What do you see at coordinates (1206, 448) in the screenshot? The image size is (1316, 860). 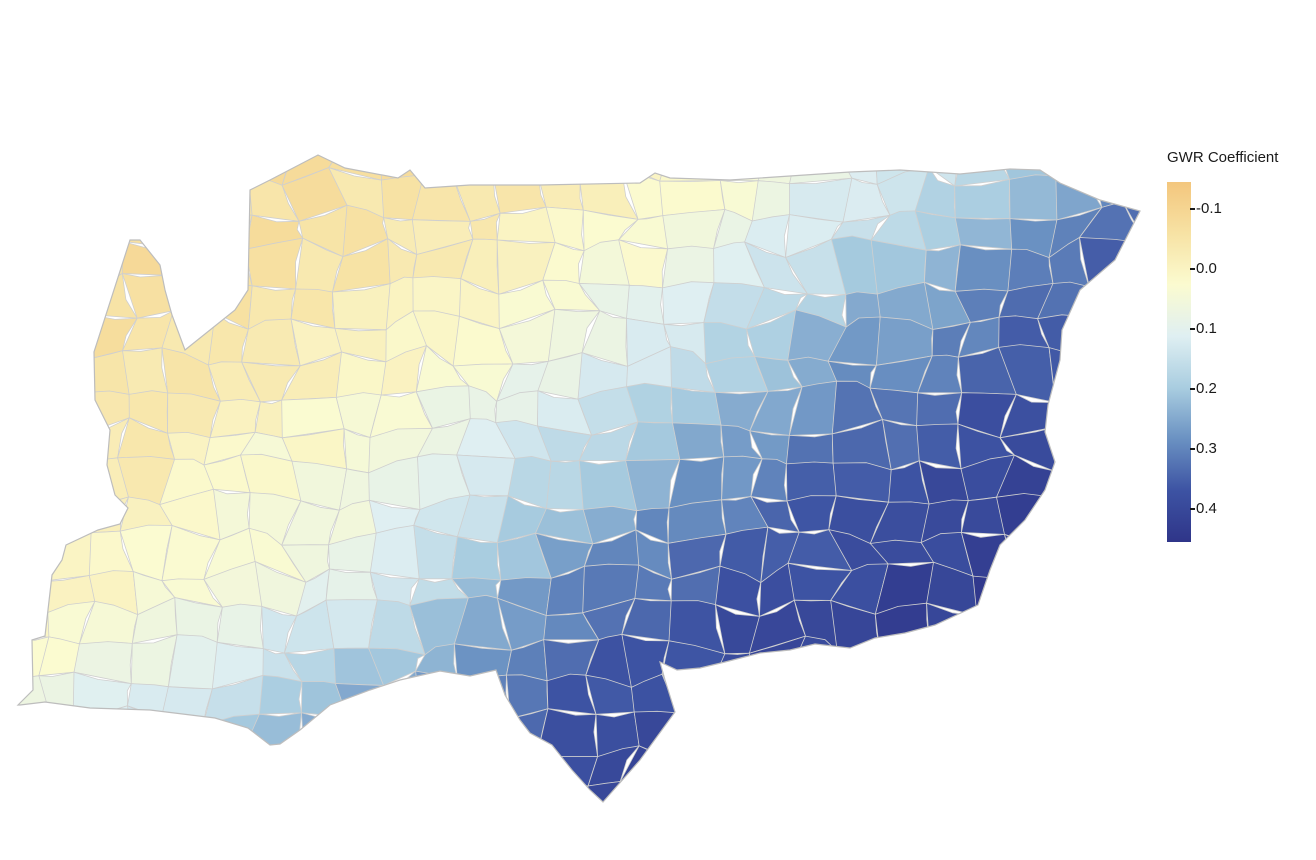 I see `legend-tick-label: 0.3` at bounding box center [1206, 448].